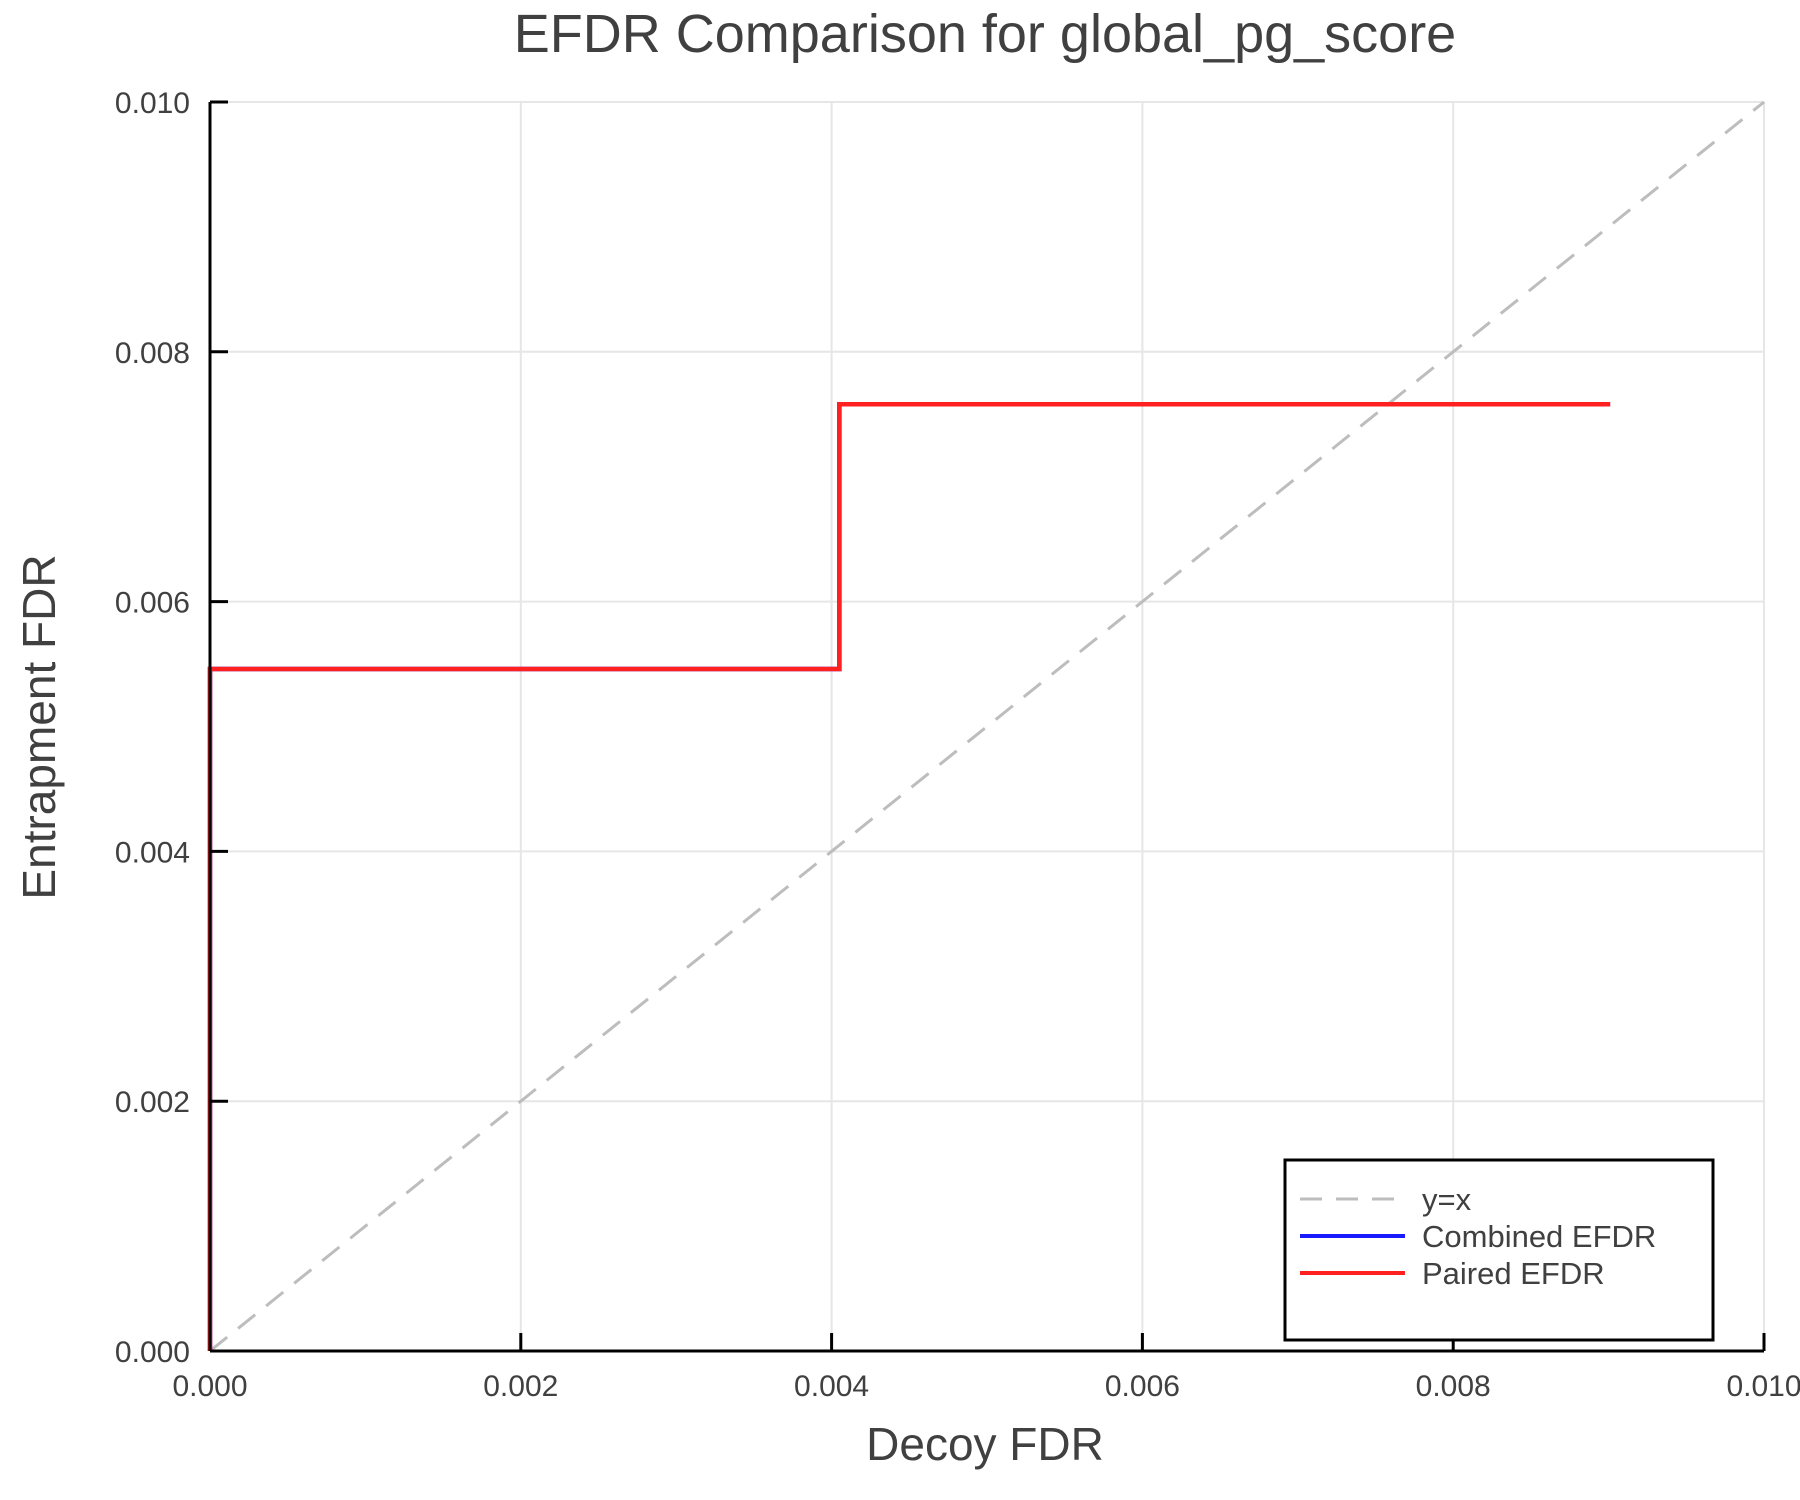 This screenshot has height=1500, width=1800. What do you see at coordinates (152, 852) in the screenshot?
I see `y-tick-label: 0.004` at bounding box center [152, 852].